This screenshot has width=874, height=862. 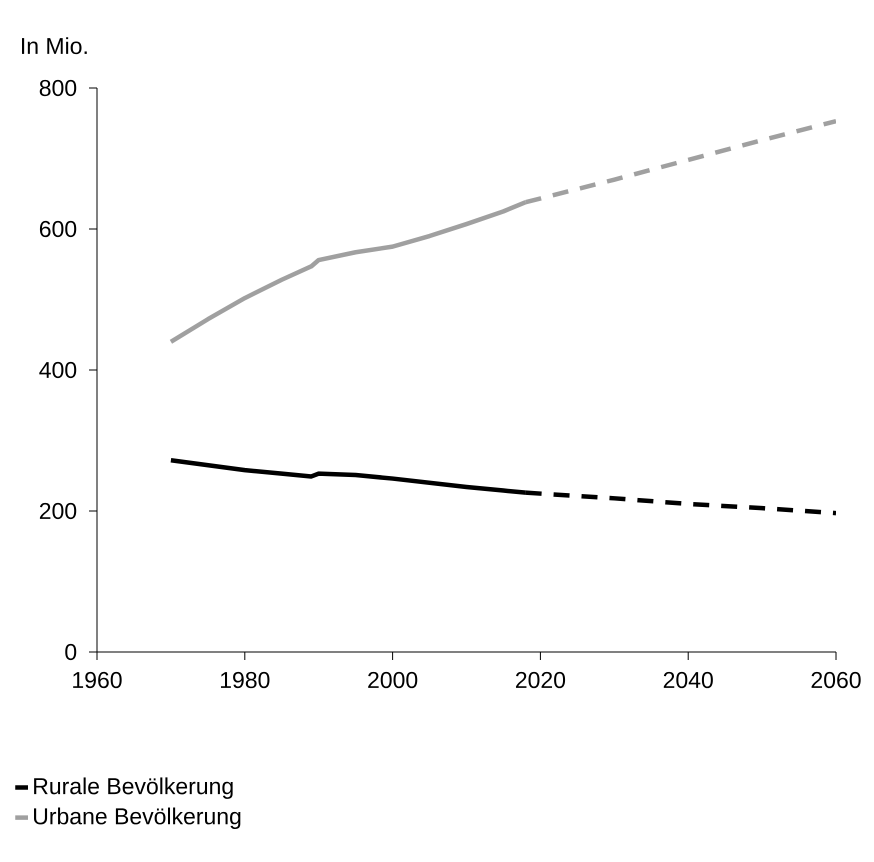 I want to click on x-tick-label: 2020, so click(x=541, y=680).